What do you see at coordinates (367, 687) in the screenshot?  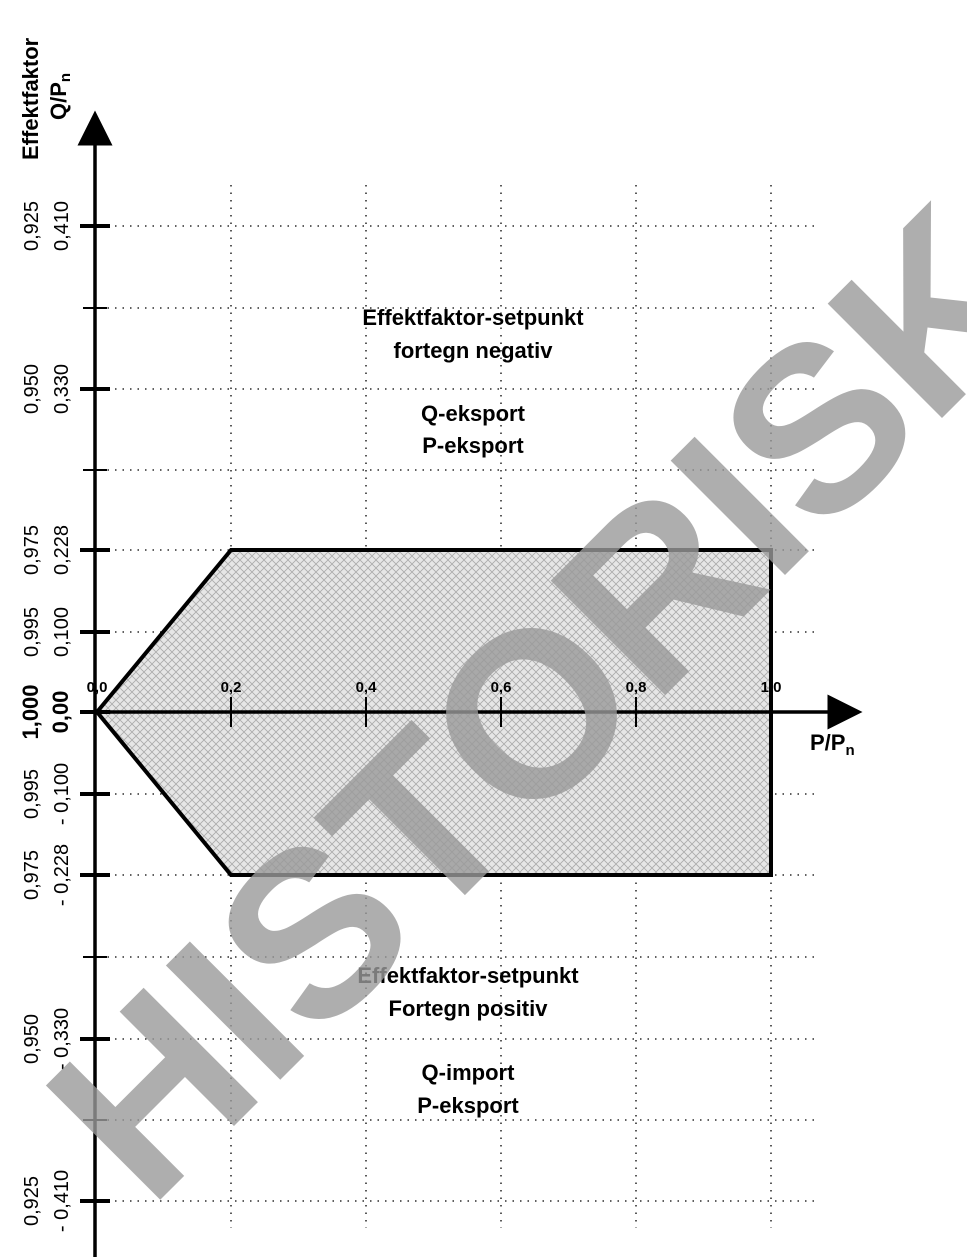 I see `x-tick-label: 0,4` at bounding box center [367, 687].